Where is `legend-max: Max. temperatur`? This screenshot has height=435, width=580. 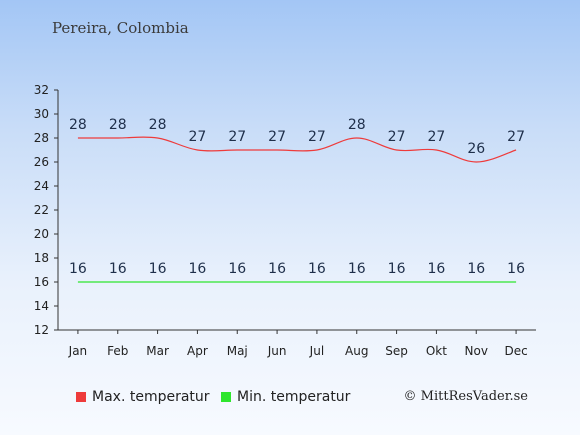 legend-max: Max. temperatur is located at coordinates (143, 397).